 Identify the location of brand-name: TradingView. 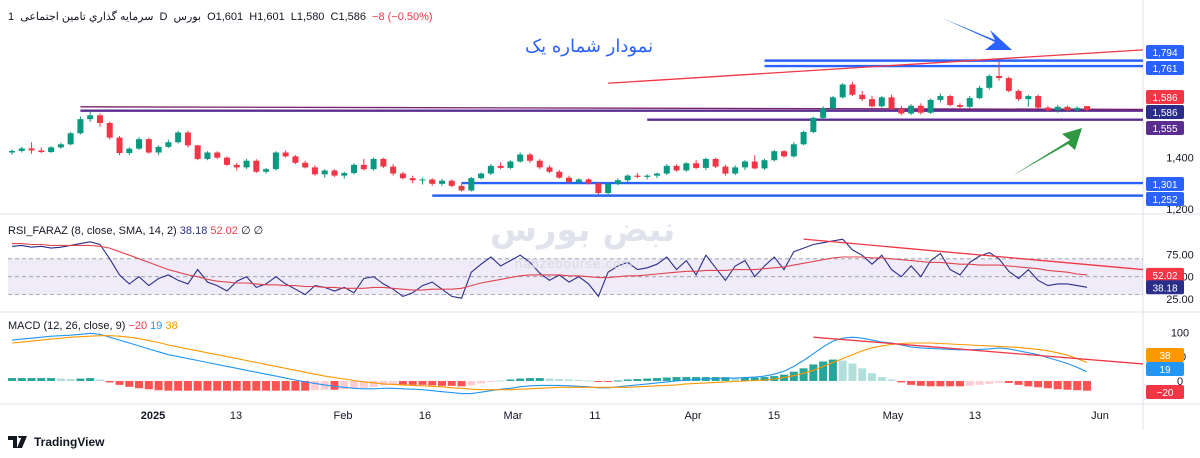
(69, 442).